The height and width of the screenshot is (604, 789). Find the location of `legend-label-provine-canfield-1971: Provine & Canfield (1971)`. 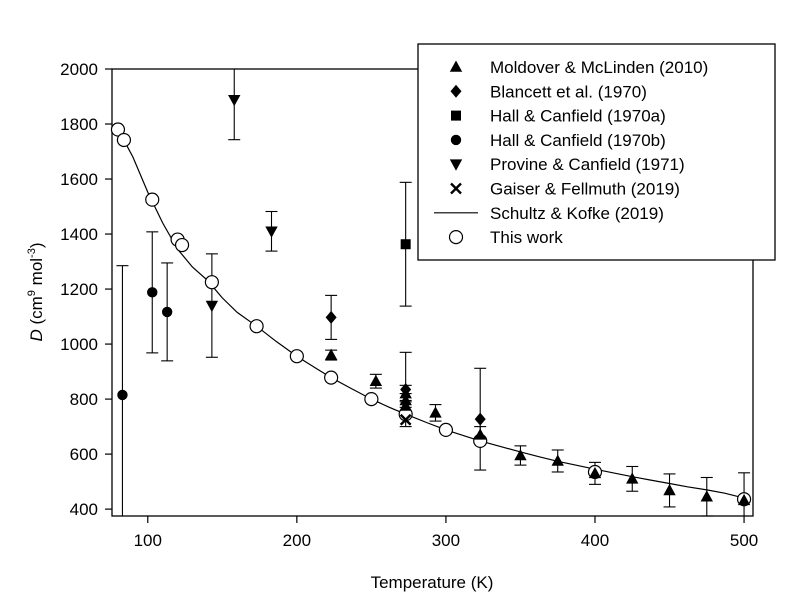

legend-label-provine-canfield-1971: Provine & Canfield (1971) is located at coordinates (587, 164).